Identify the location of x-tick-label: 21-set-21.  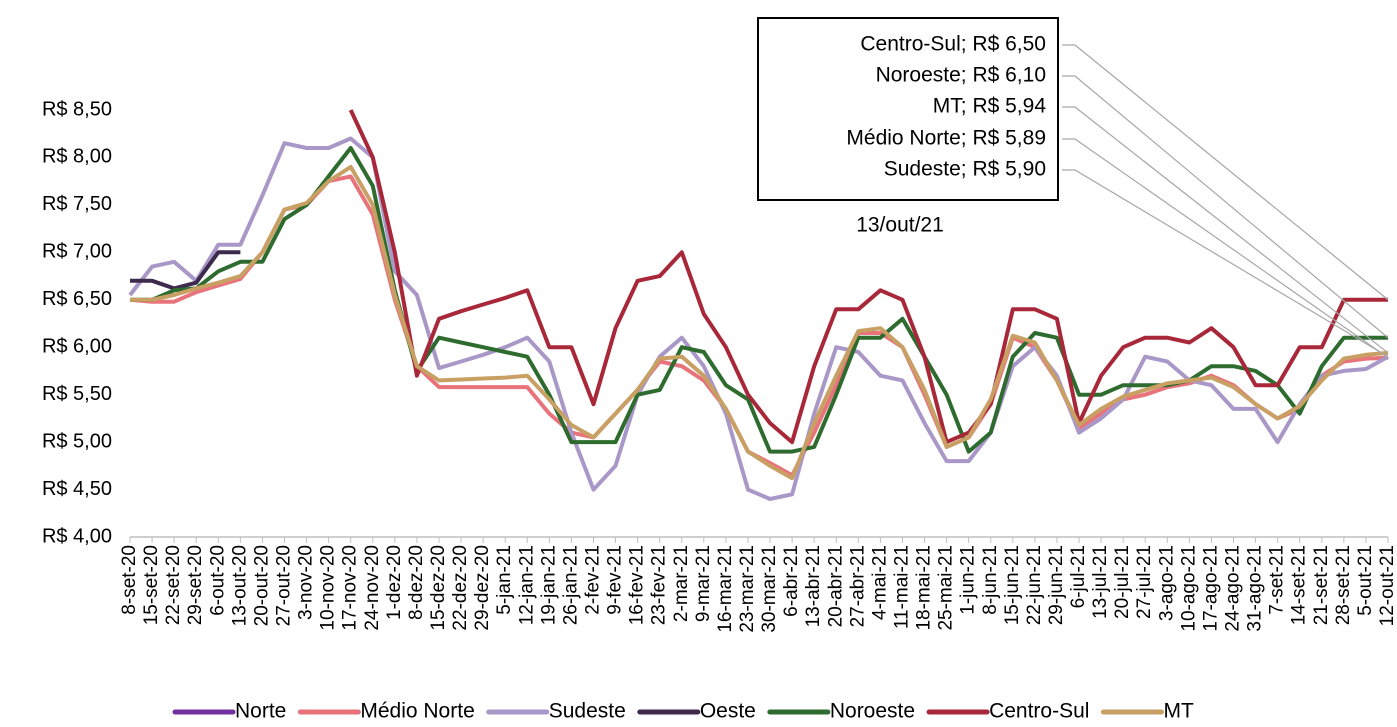
(1321, 585).